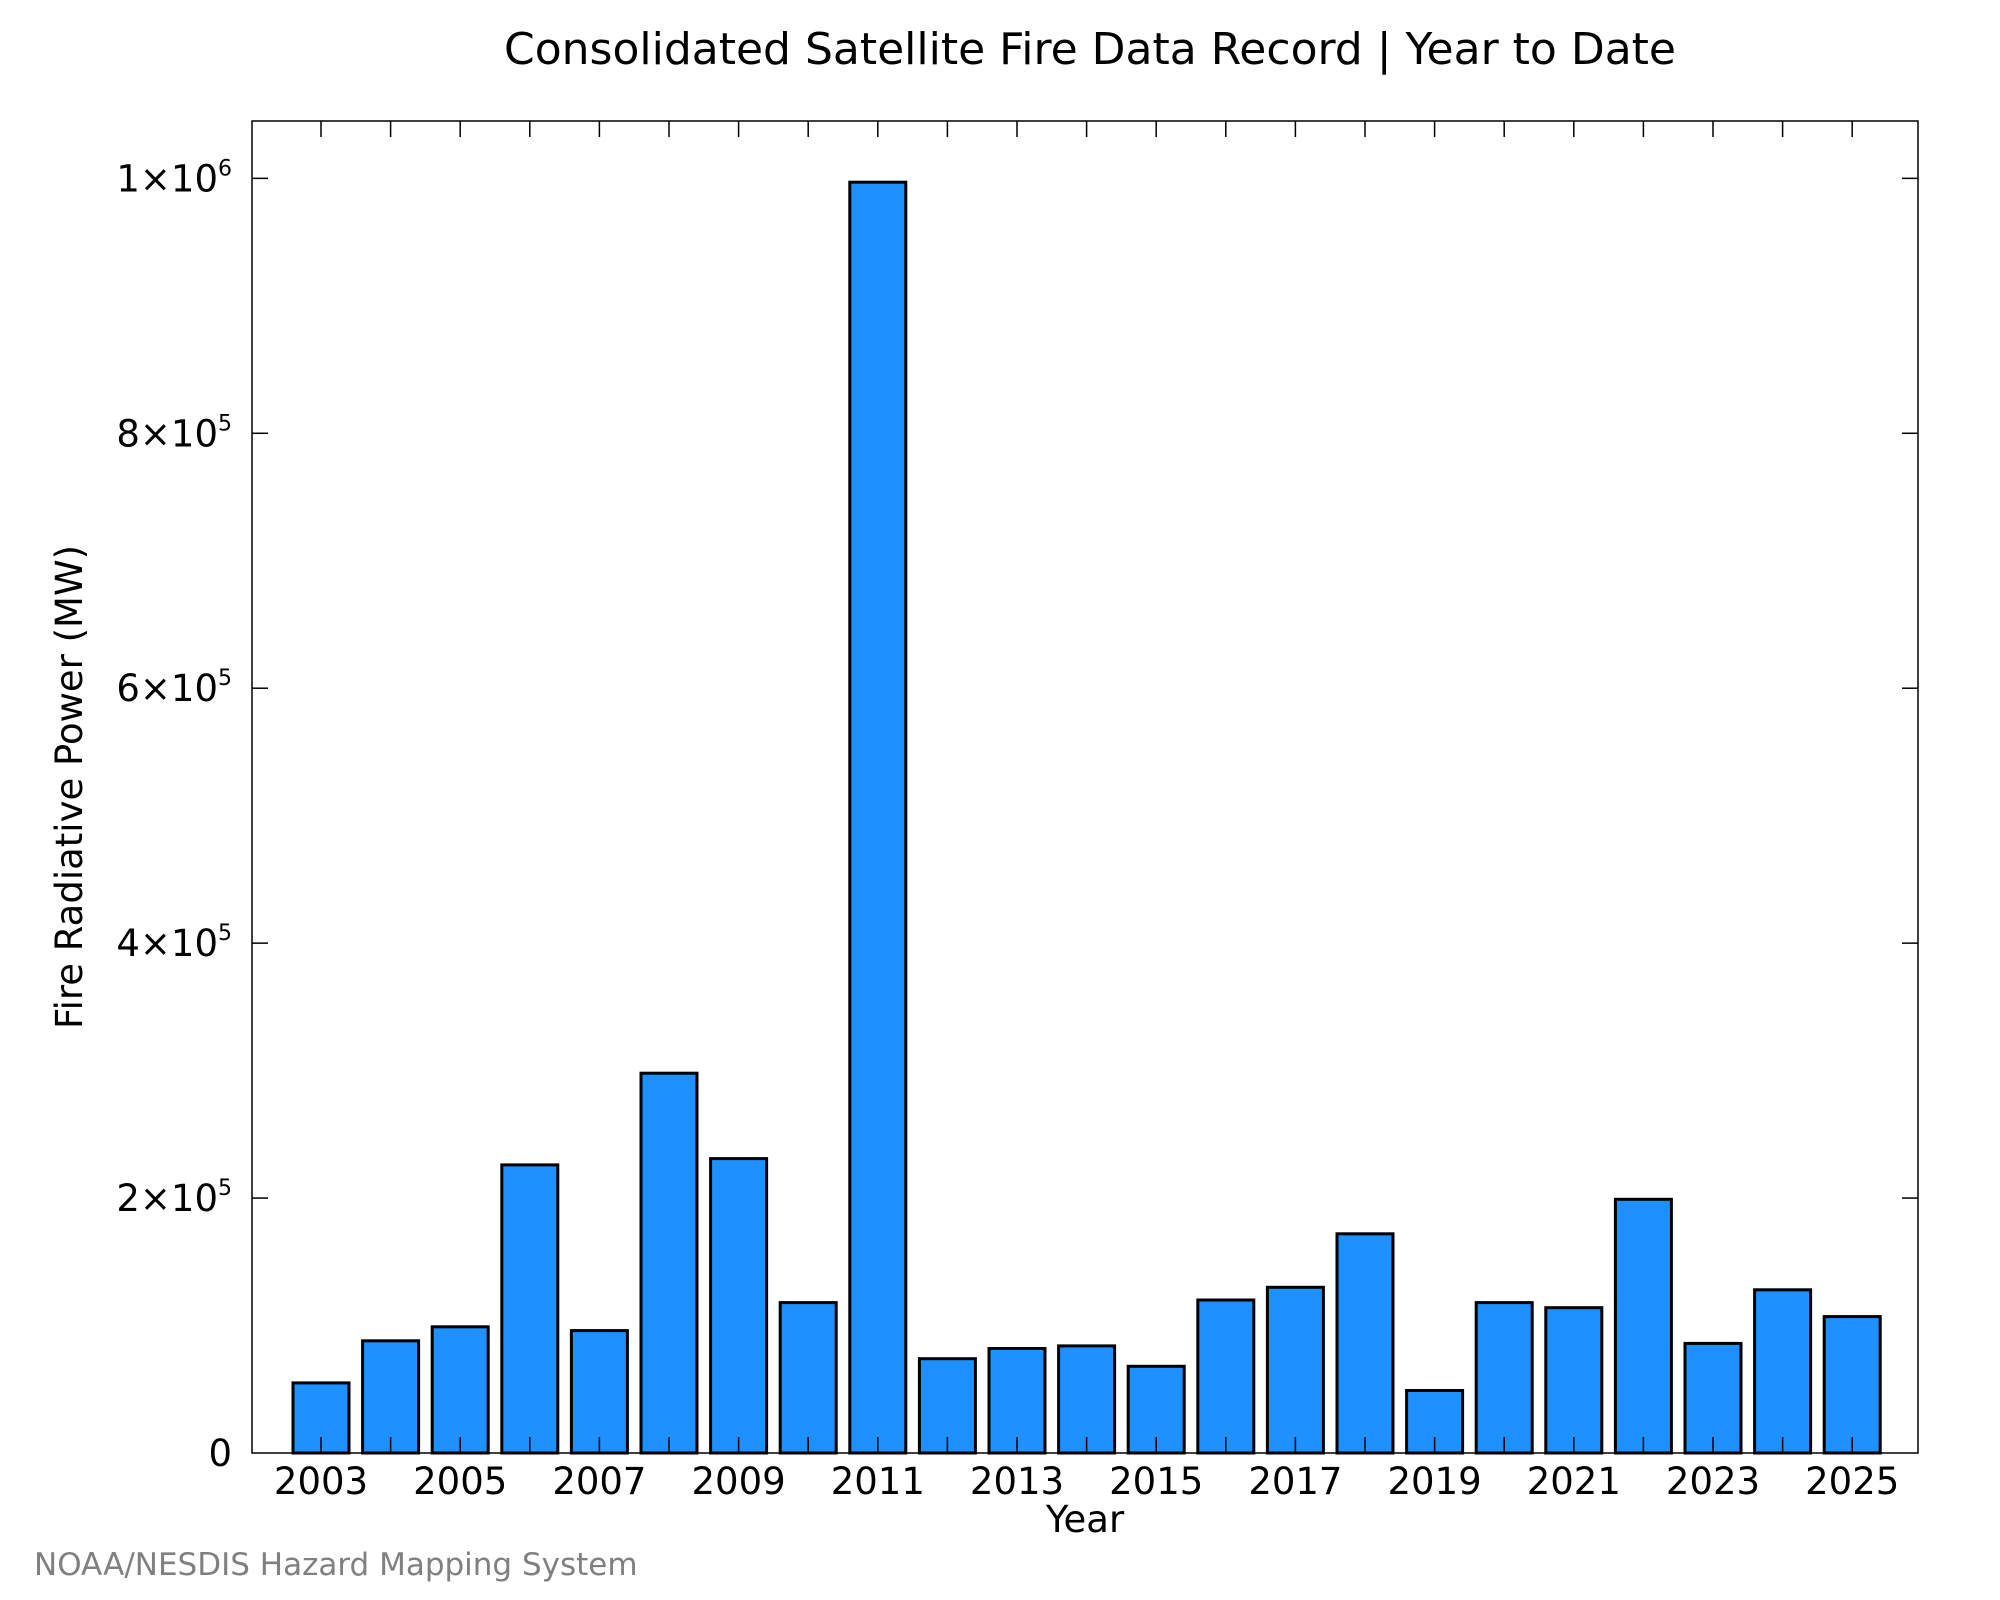 This screenshot has width=2000, height=1600. What do you see at coordinates (1783, 1371) in the screenshot?
I see `bar-2024` at bounding box center [1783, 1371].